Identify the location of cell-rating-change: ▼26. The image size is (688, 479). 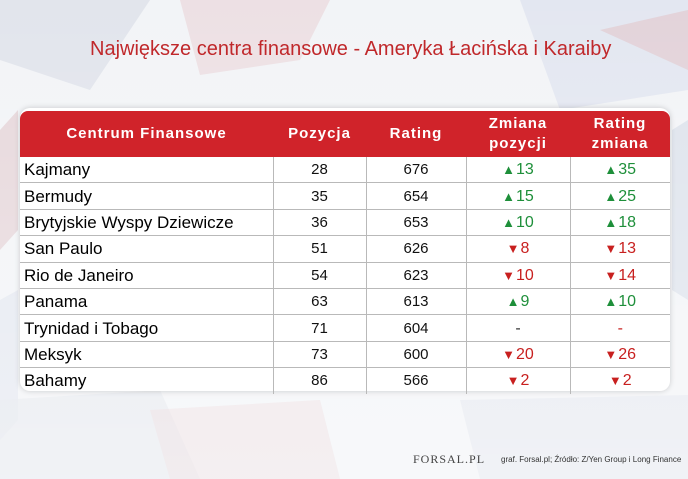
(620, 355).